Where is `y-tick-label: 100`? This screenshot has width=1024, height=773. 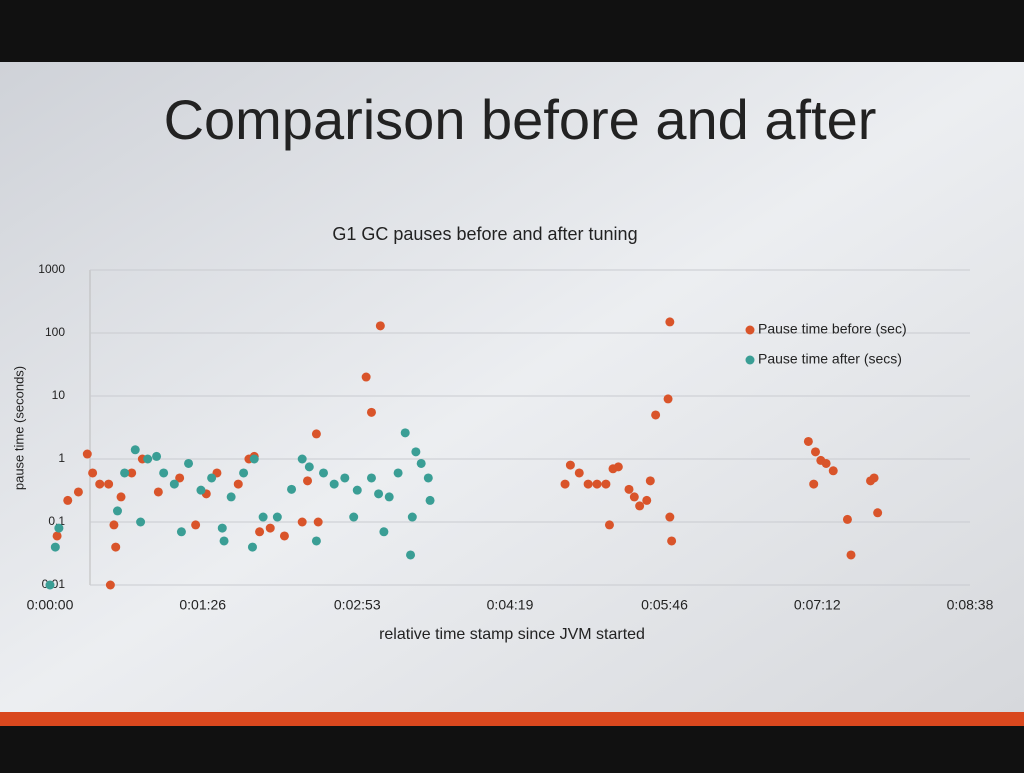 y-tick-label: 100 is located at coordinates (55, 332).